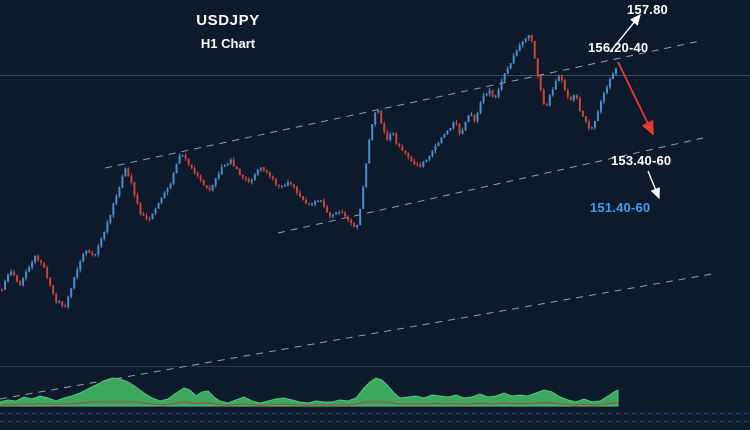 The image size is (750, 430). What do you see at coordinates (618, 47) in the screenshot?
I see `resistance-zone-label: 156.20-40` at bounding box center [618, 47].